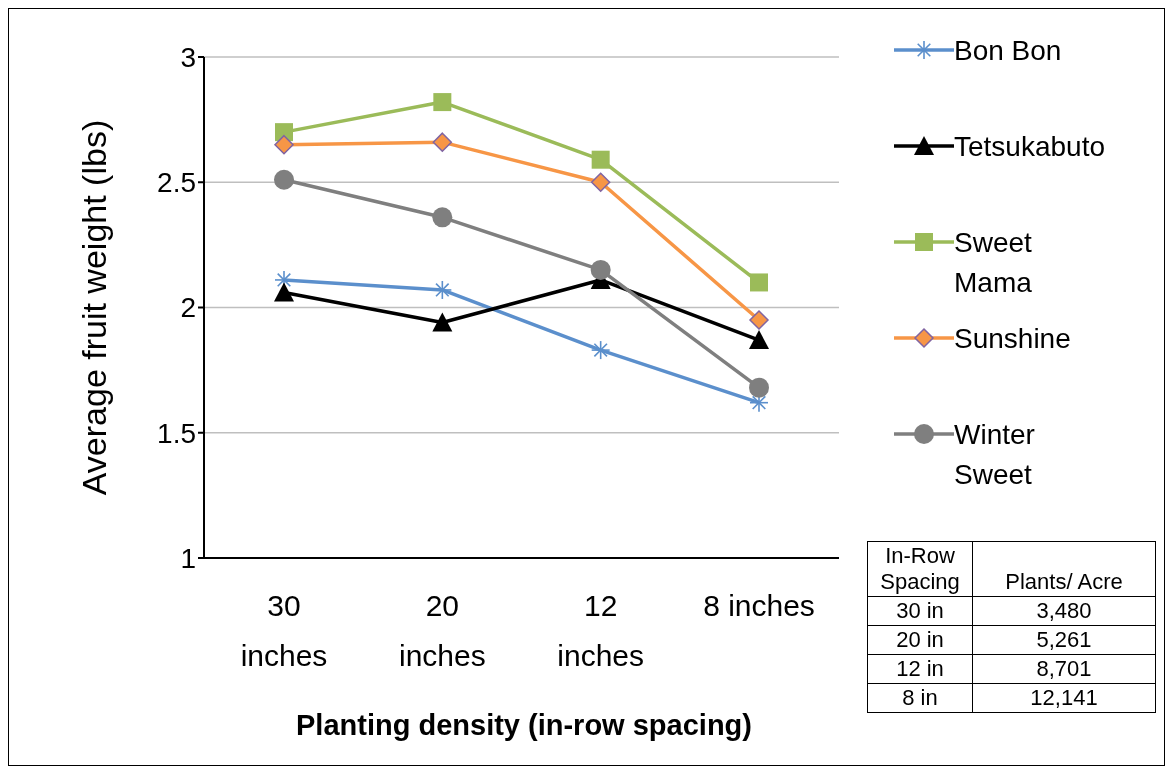 This screenshot has width=1171, height=772. I want to click on text: 3,480, so click(1064, 611).